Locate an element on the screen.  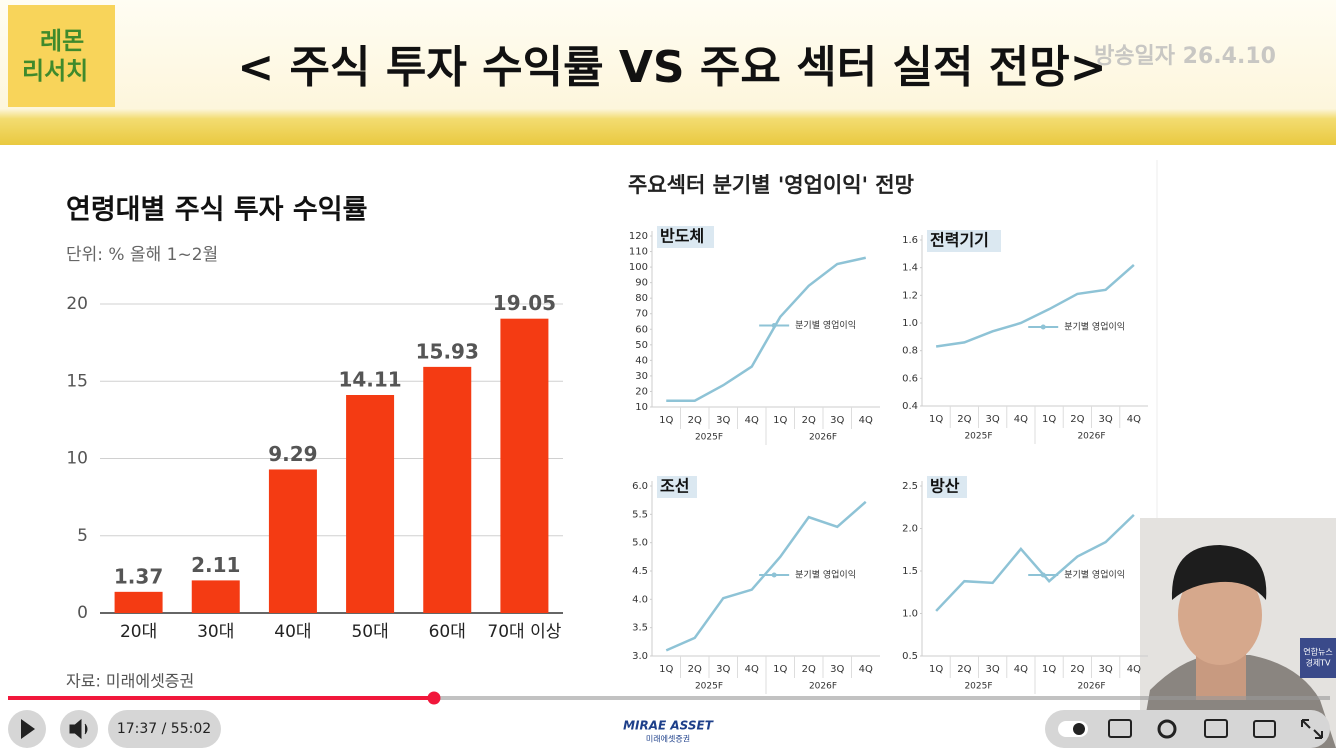
y-tick-label: 30 is located at coordinates (641, 376).